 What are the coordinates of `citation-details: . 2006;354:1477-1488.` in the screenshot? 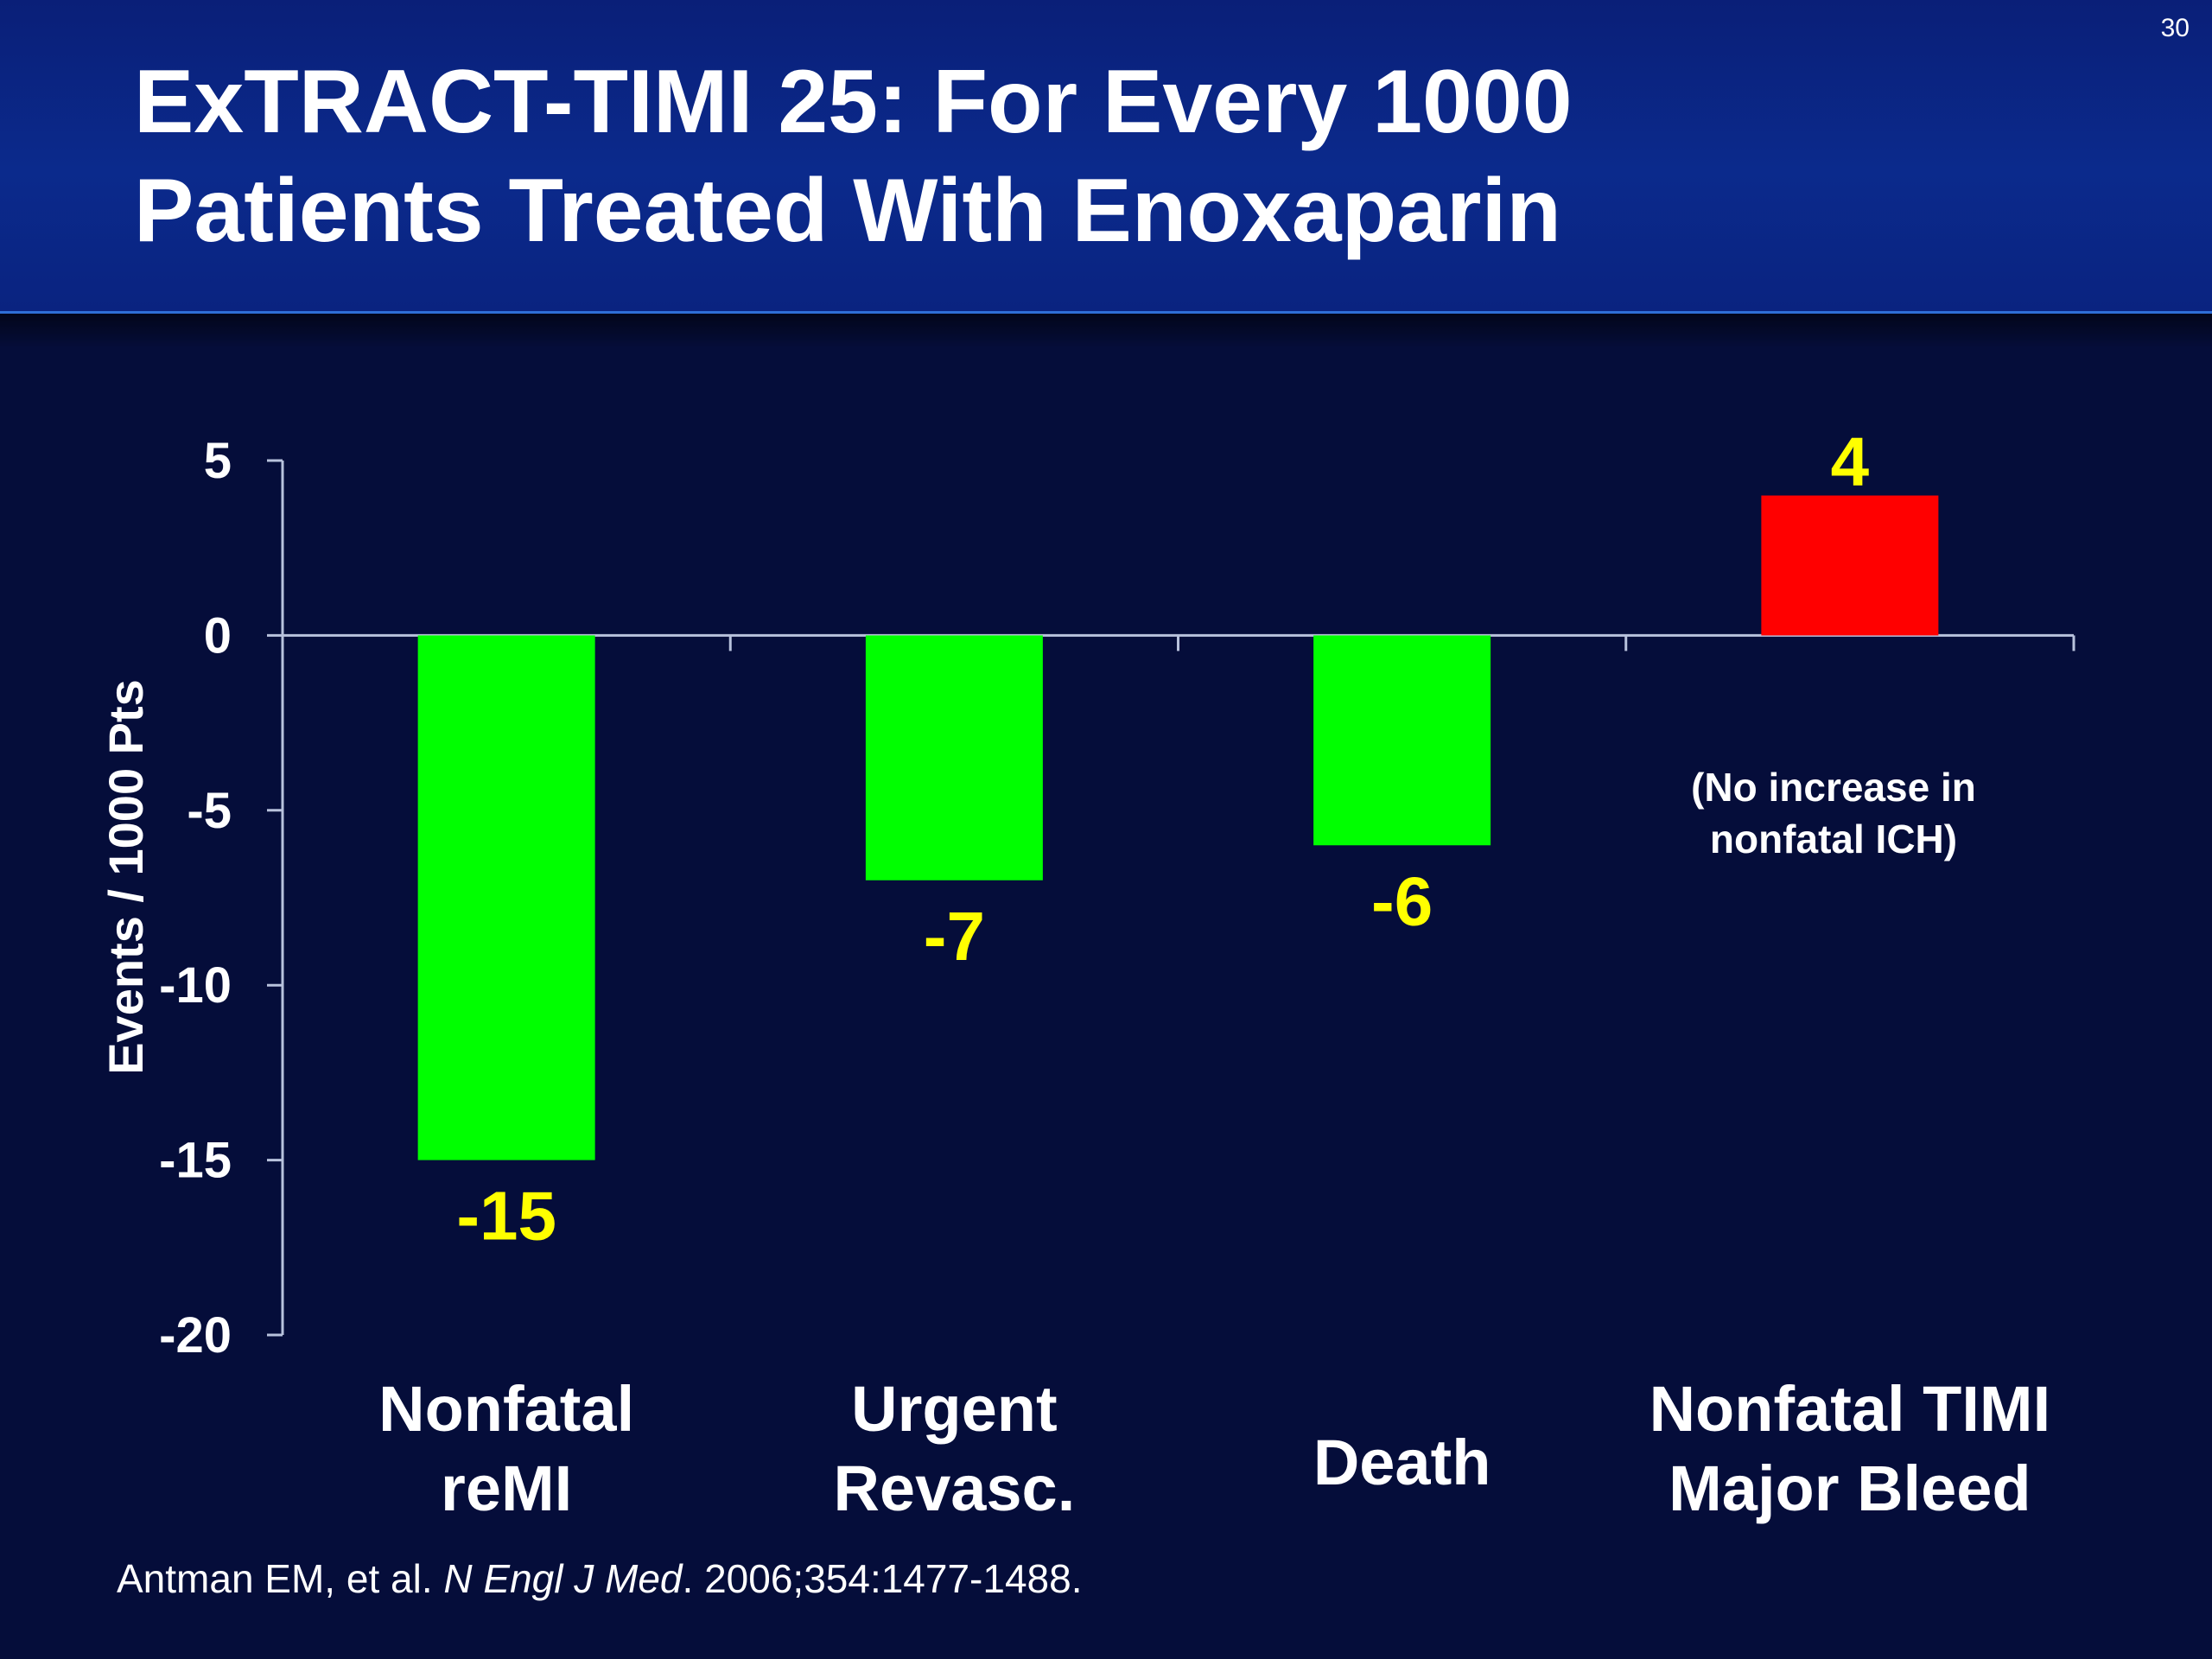 It's located at (882, 1578).